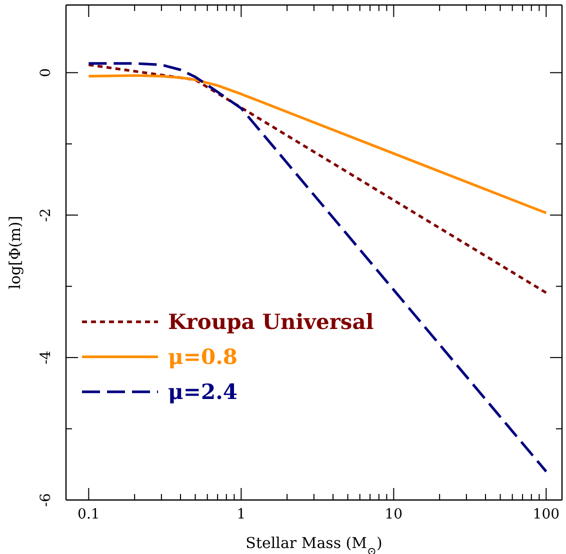 This screenshot has width=566, height=554. I want to click on legend-label: Kroupa Universal, so click(271, 321).